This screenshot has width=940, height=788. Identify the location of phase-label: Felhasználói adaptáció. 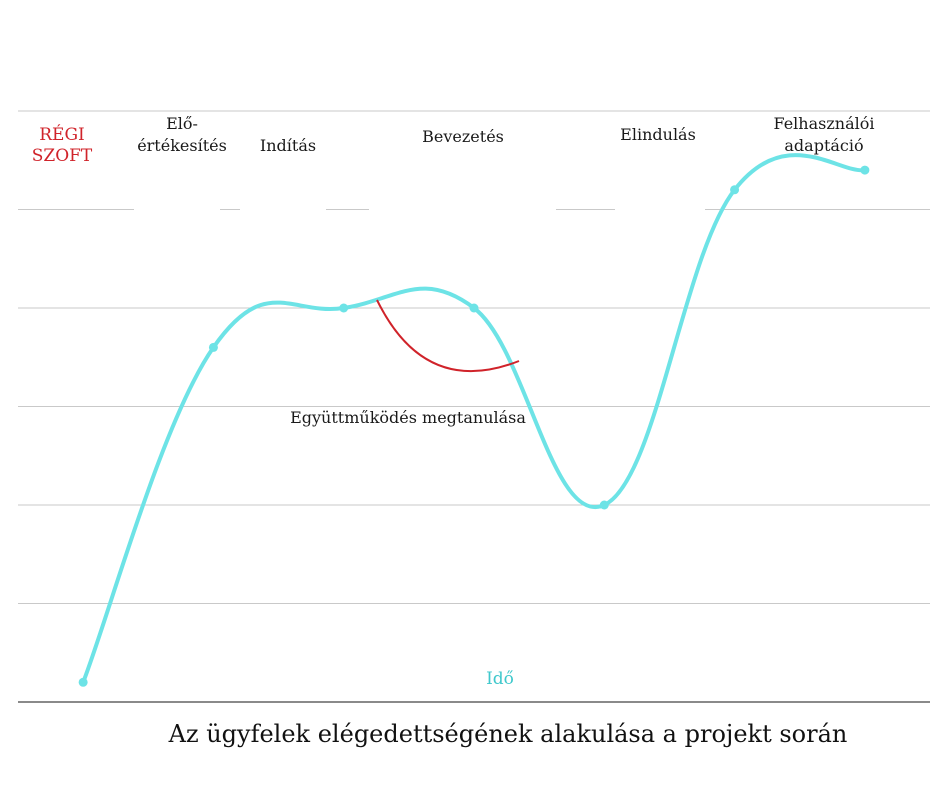
(823, 134).